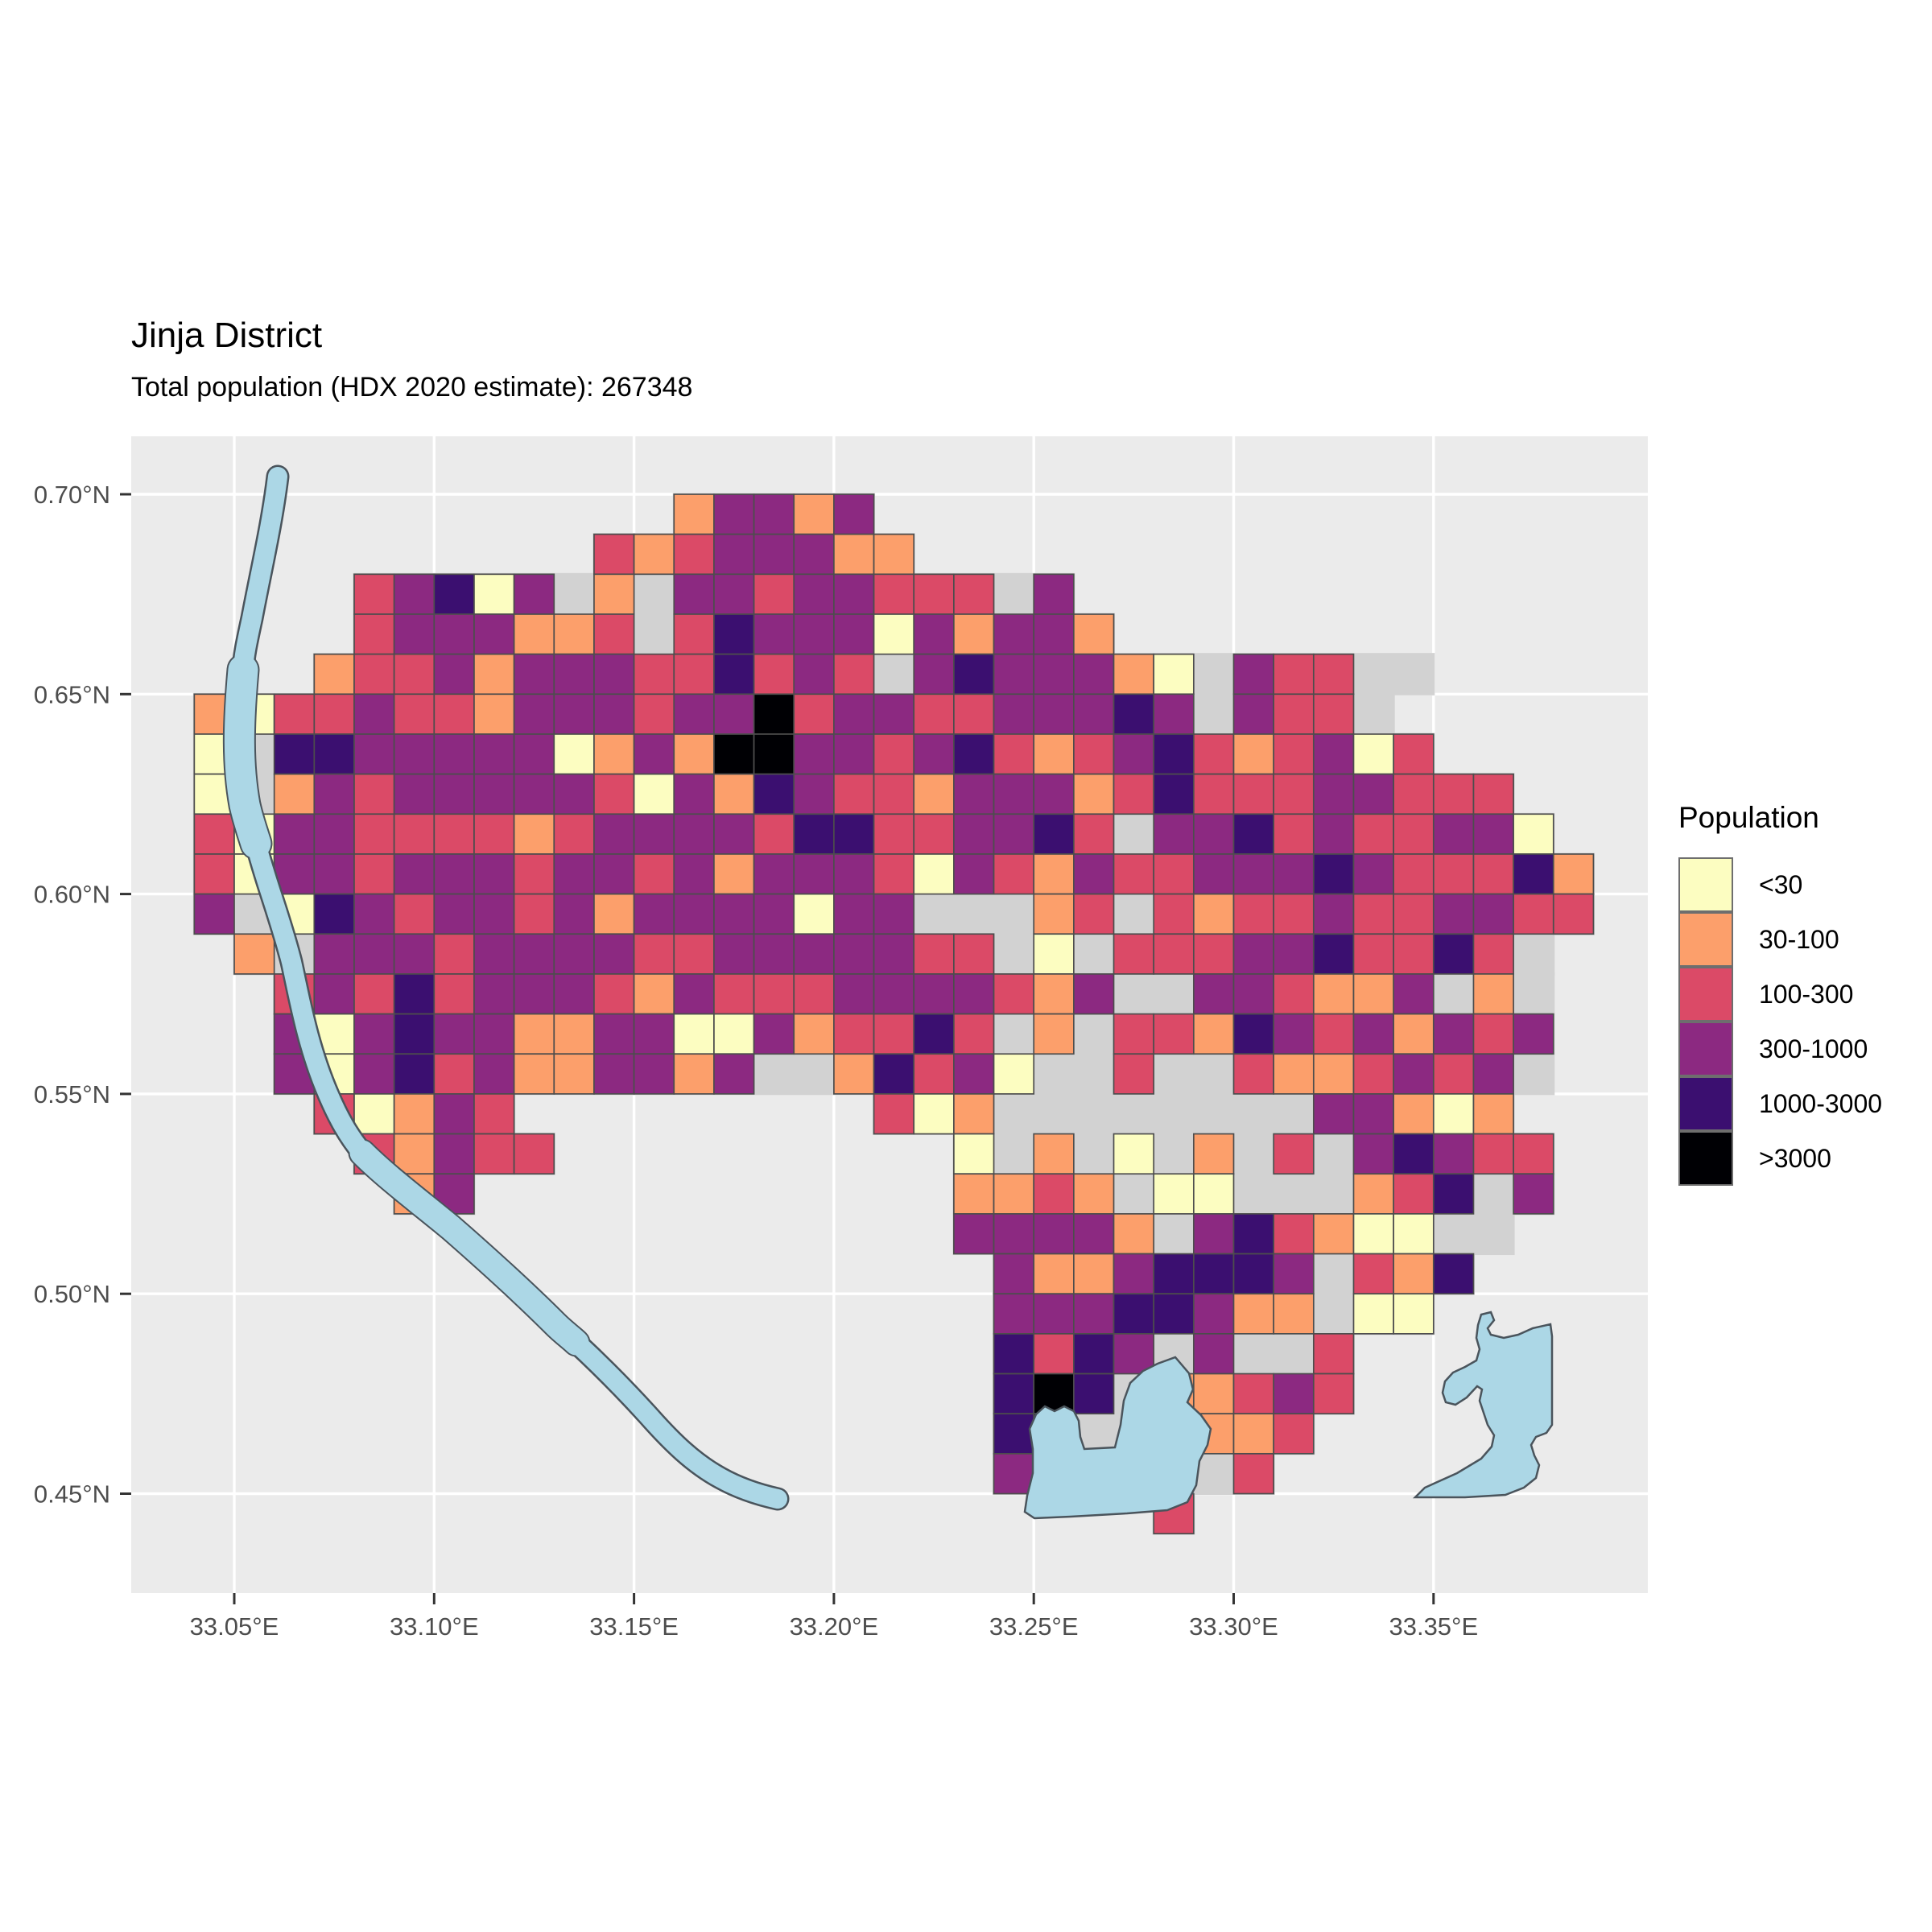 This screenshot has height=1932, width=1932. I want to click on y-axis-tick-label: 0.45°N, so click(72, 1494).